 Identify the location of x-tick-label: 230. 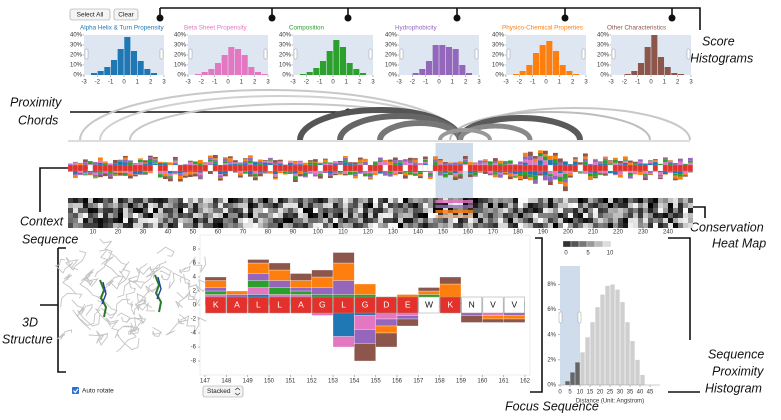
(643, 233).